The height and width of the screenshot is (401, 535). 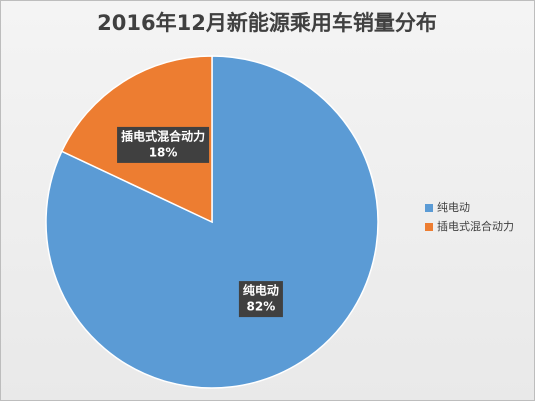 I want to click on data-label: 纯电动 82%, so click(x=260, y=299).